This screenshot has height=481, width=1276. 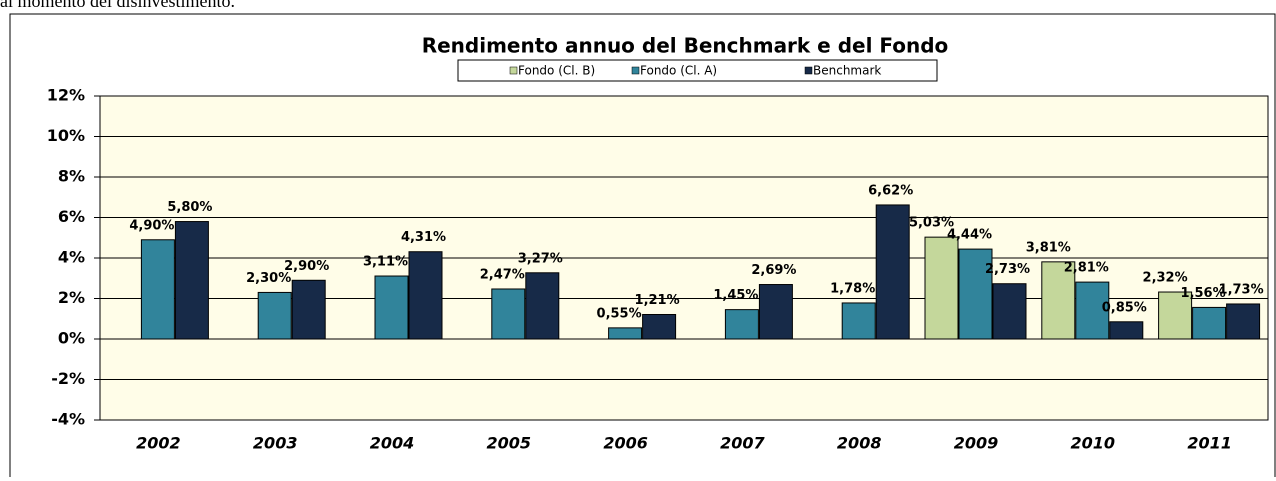 What do you see at coordinates (392, 443) in the screenshot?
I see `x-tick-label: 2004` at bounding box center [392, 443].